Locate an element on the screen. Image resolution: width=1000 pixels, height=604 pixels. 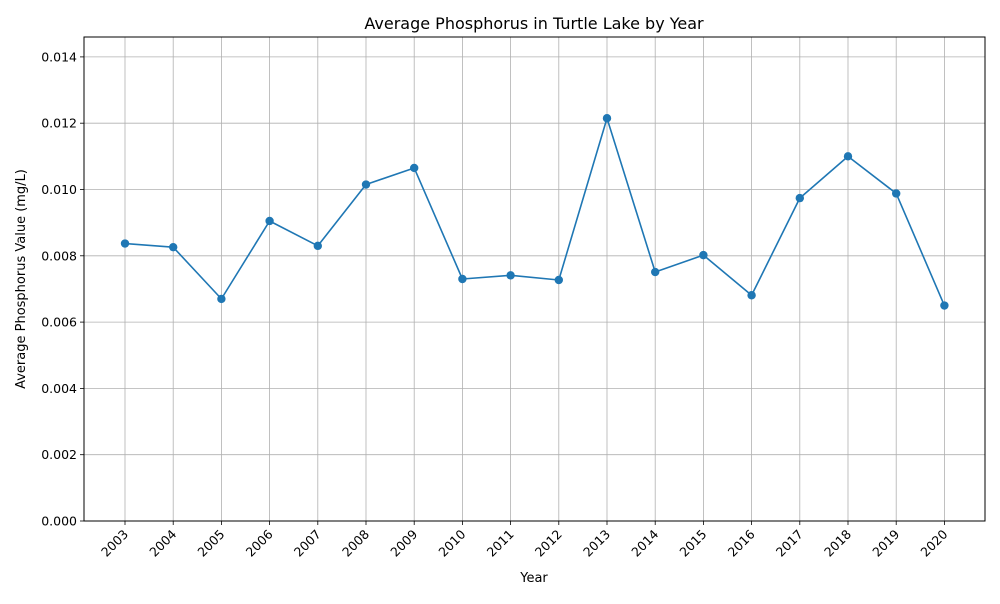
x-axis-label: Year is located at coordinates (533, 578).